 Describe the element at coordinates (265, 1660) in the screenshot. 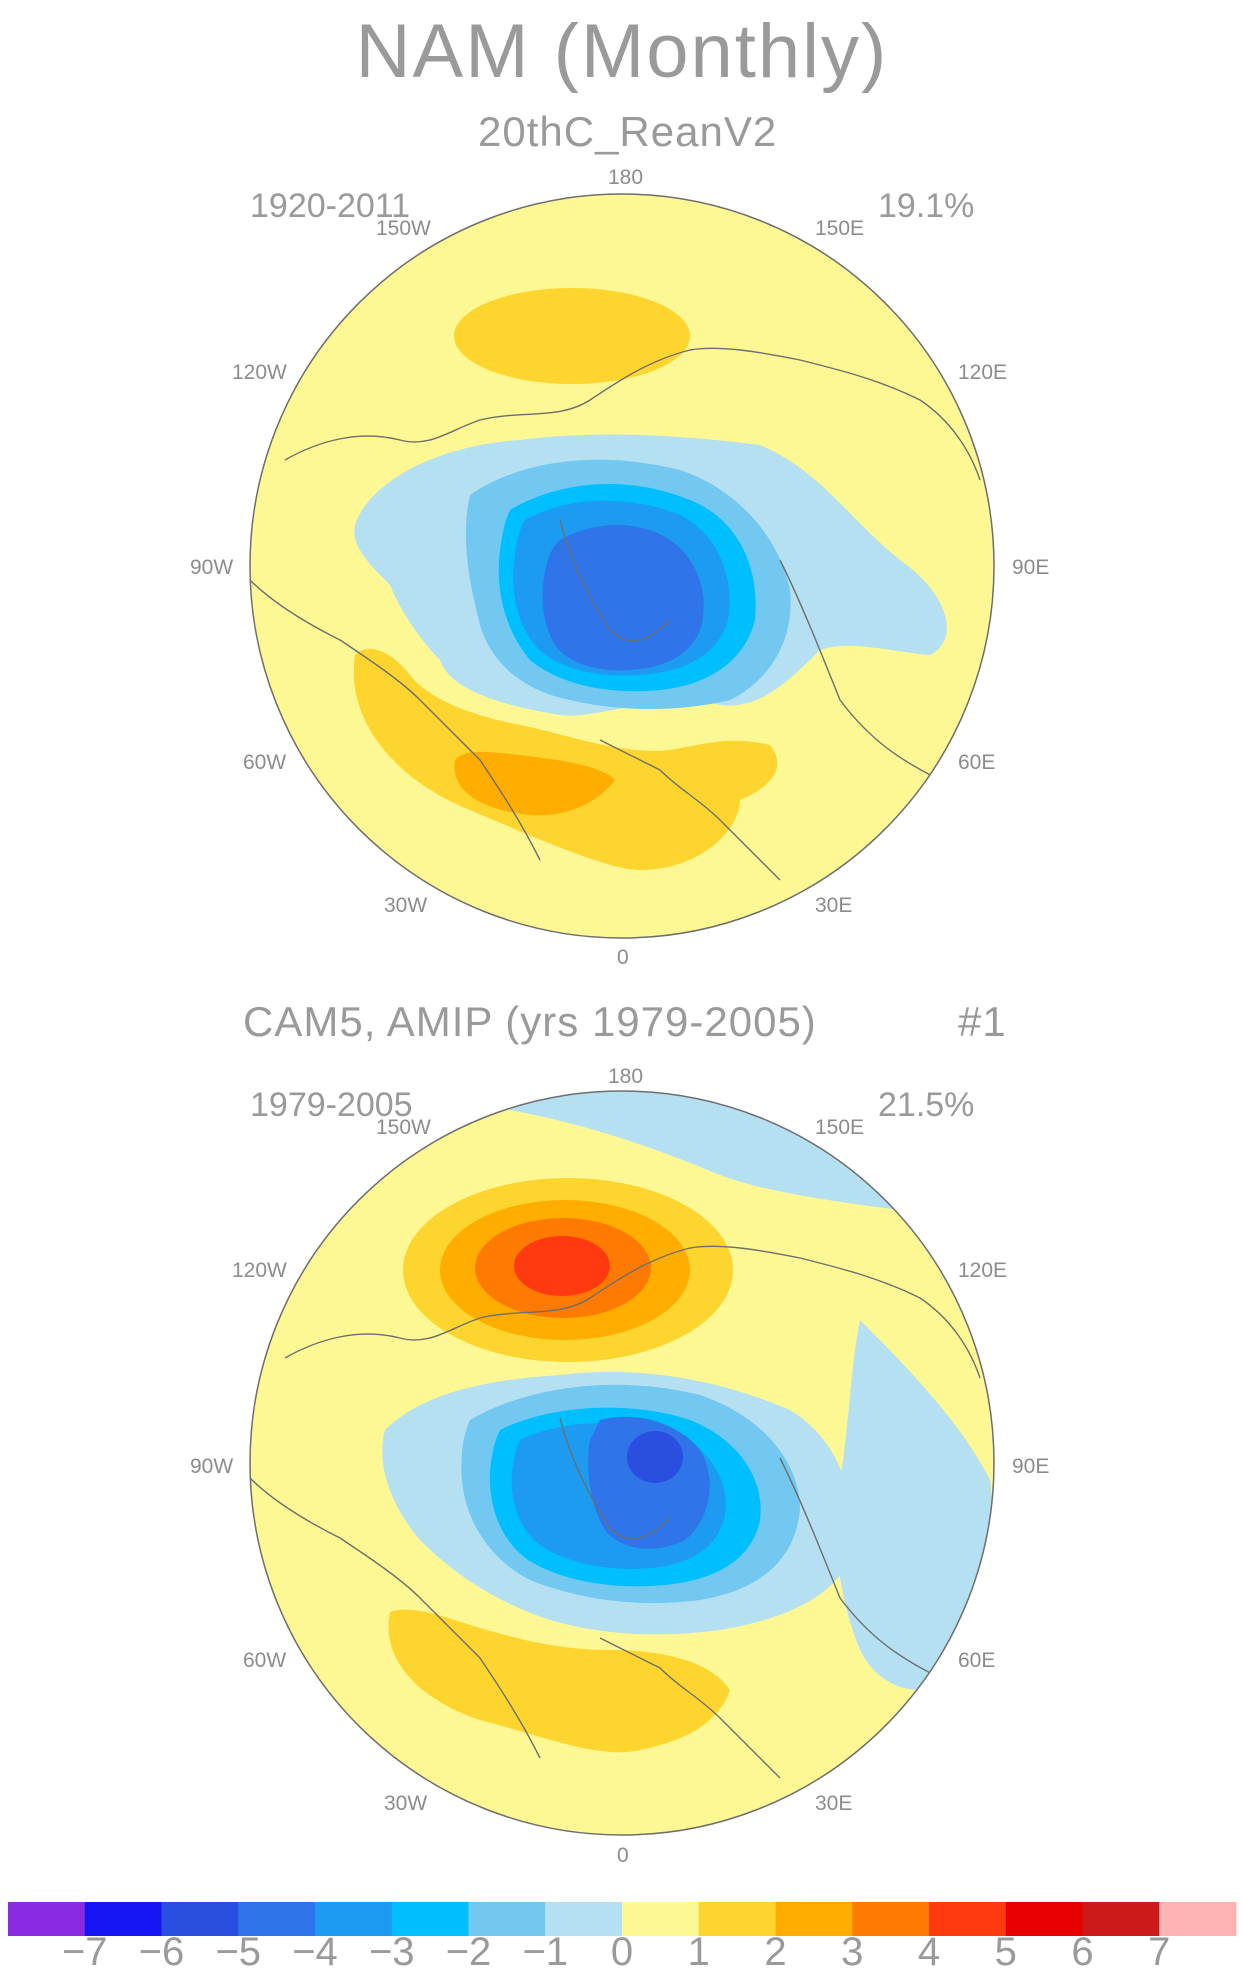

I see `panel2-lon-60w: 60W` at that location.